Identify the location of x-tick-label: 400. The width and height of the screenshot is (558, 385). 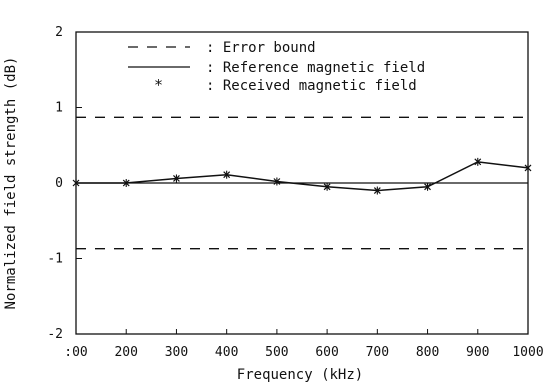
(226, 352).